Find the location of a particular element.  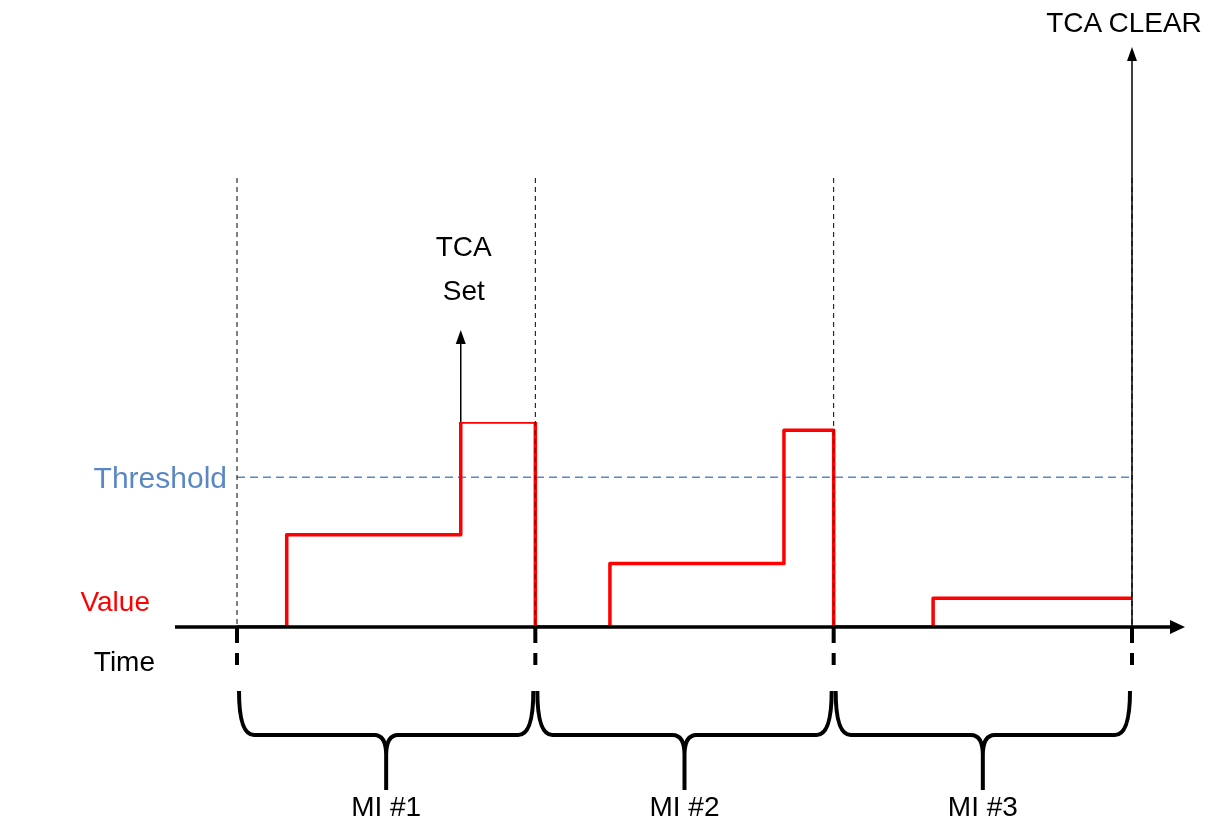

text: TCA Set is located at coordinates (464, 268).